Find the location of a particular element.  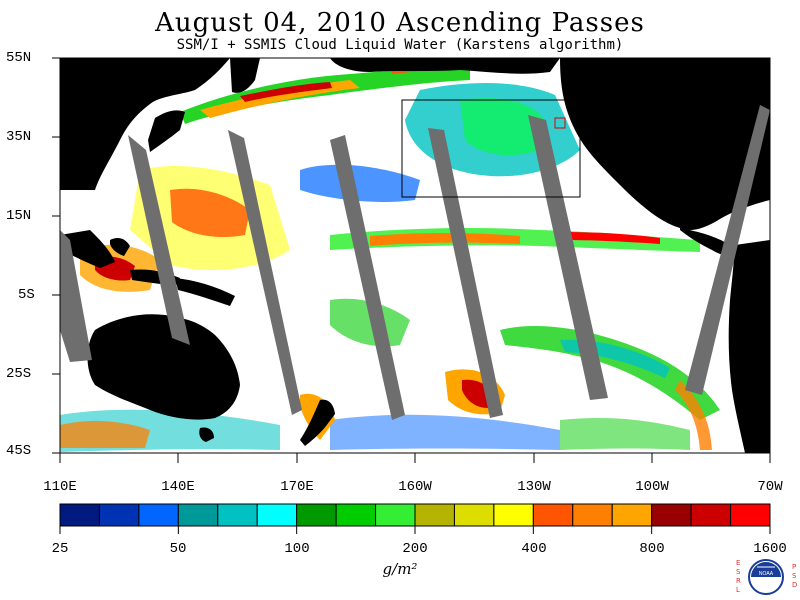

lat-label: 55N is located at coordinates (19, 58).